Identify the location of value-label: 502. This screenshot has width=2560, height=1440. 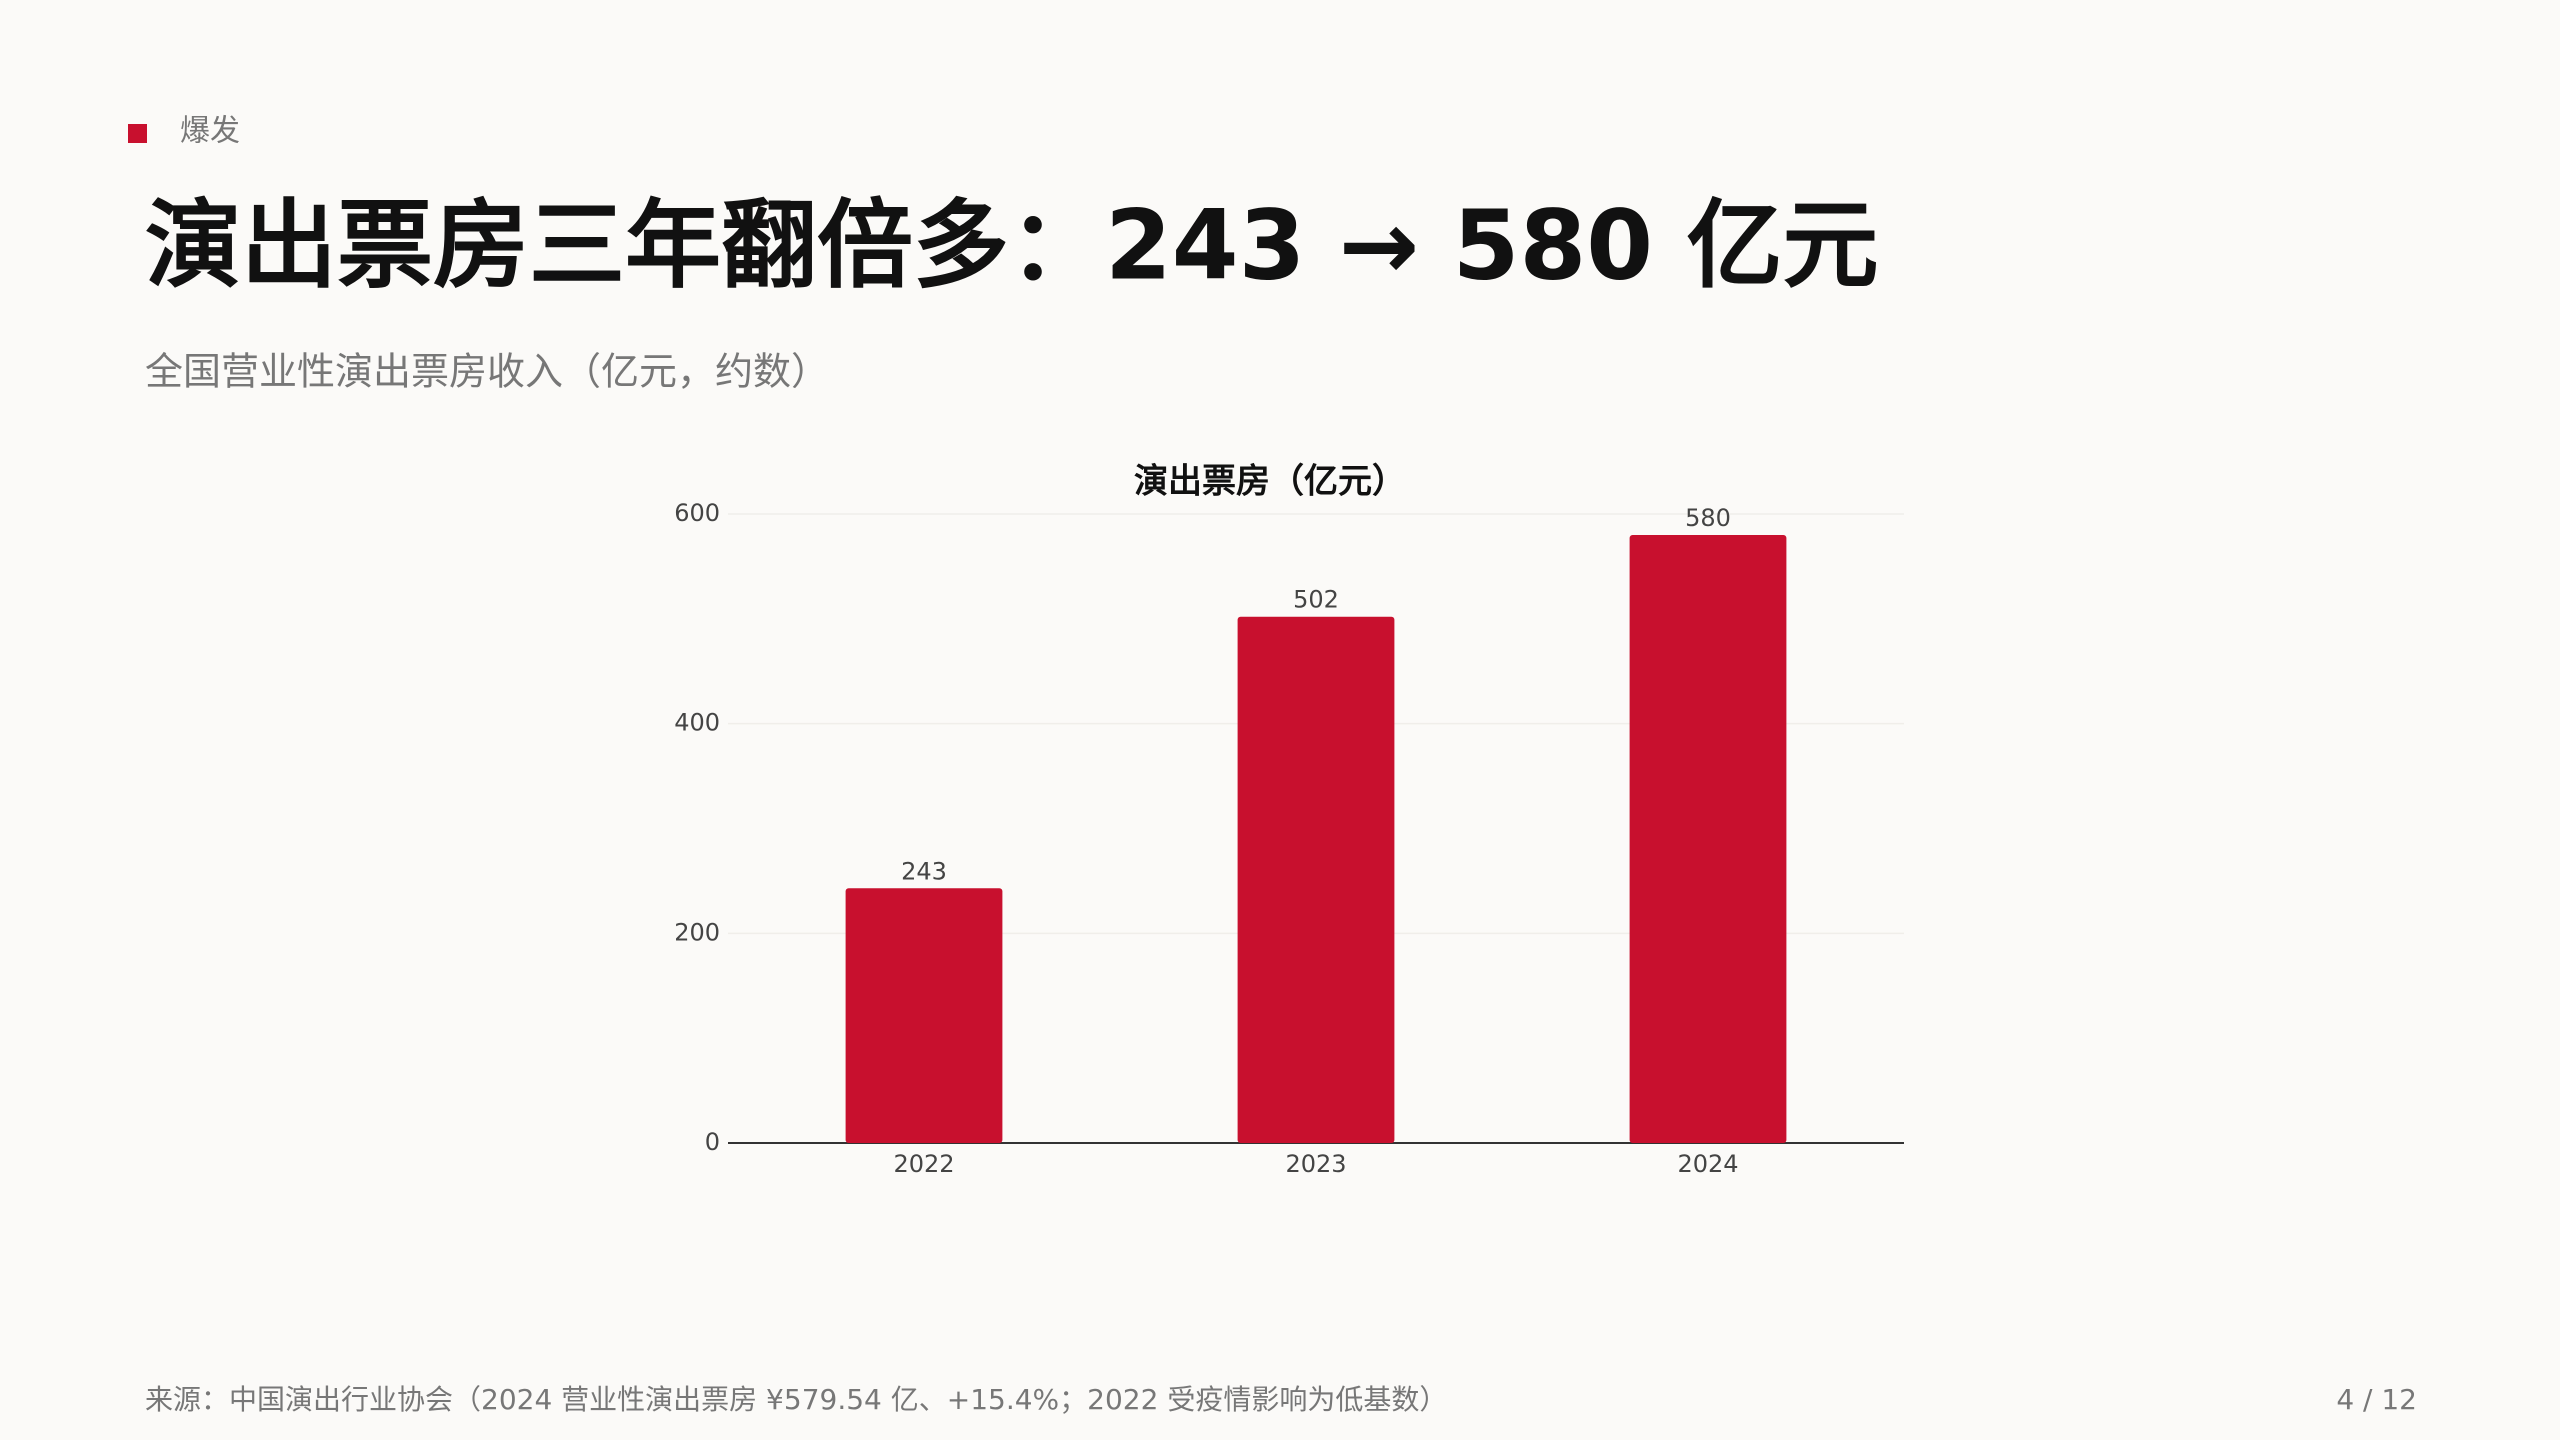
(1316, 600).